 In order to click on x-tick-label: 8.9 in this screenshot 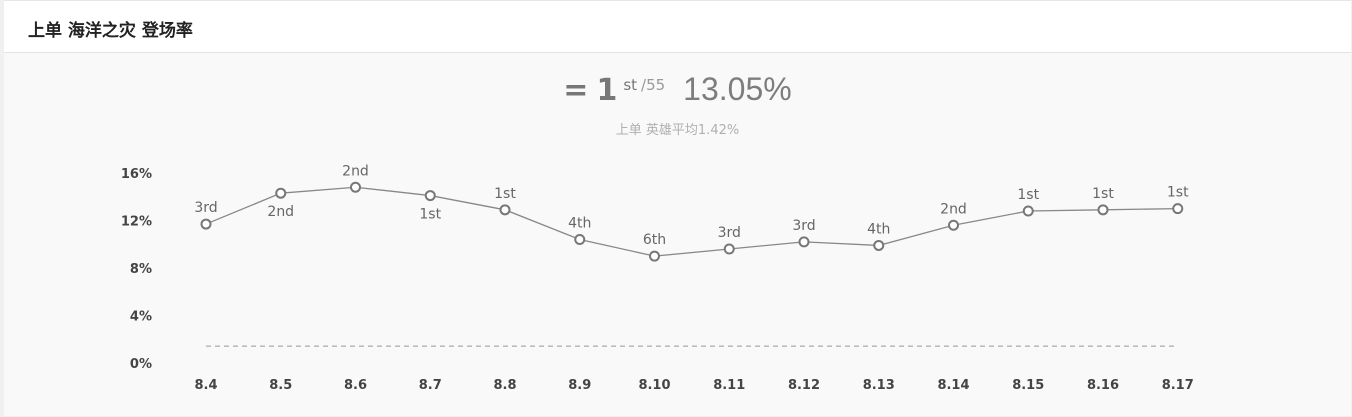, I will do `click(579, 385)`.